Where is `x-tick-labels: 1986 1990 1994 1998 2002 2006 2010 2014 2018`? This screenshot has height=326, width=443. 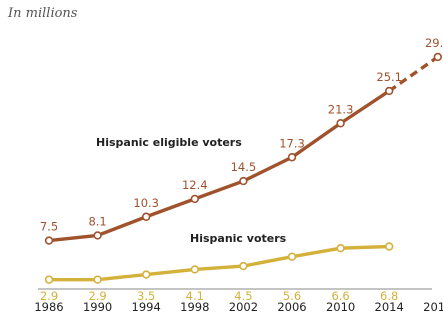 x-tick-labels: 1986 1990 1994 1998 2002 2006 2010 2014 2018 is located at coordinates (238, 307).